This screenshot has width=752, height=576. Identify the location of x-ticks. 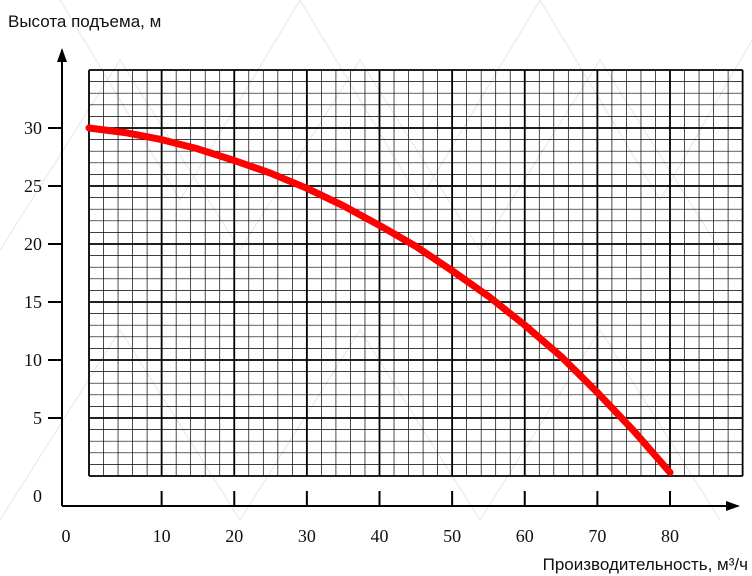
(415, 498).